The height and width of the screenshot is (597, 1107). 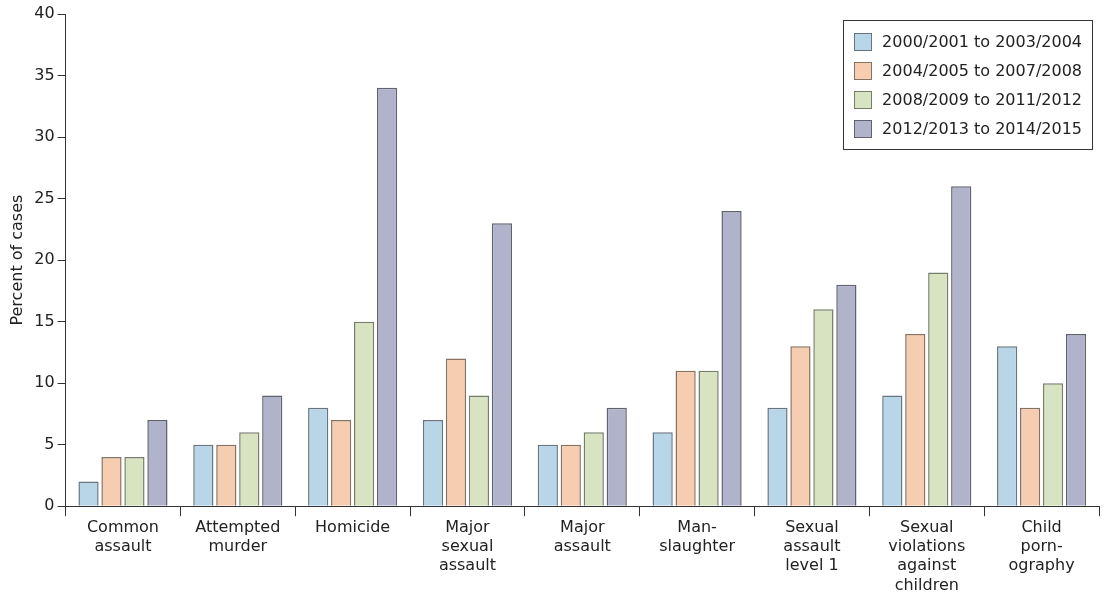 I want to click on legend-label: 2012/2013 to 2014/2015, so click(x=981, y=129).